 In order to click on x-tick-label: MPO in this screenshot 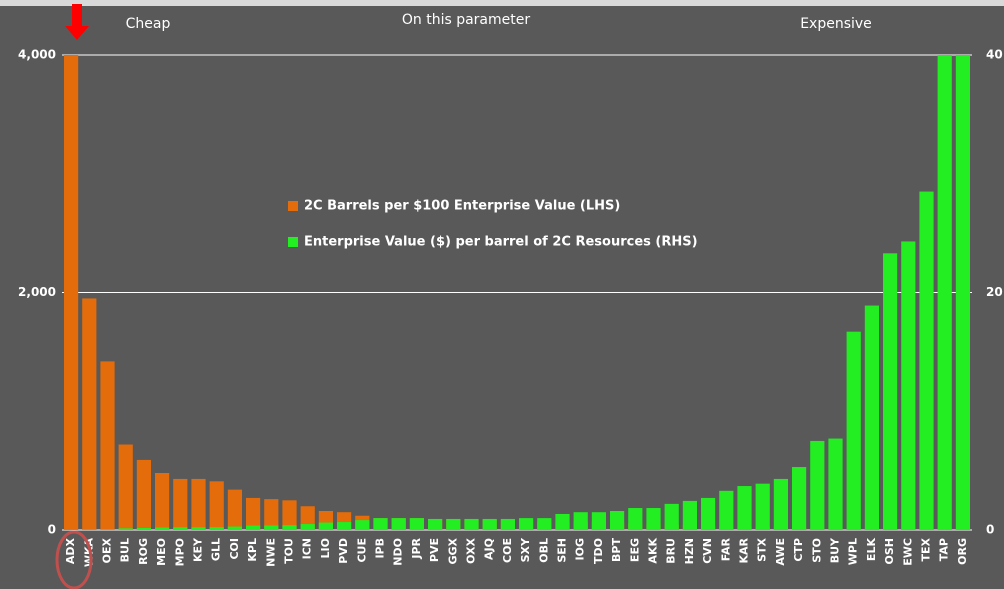, I will do `click(179, 552)`.